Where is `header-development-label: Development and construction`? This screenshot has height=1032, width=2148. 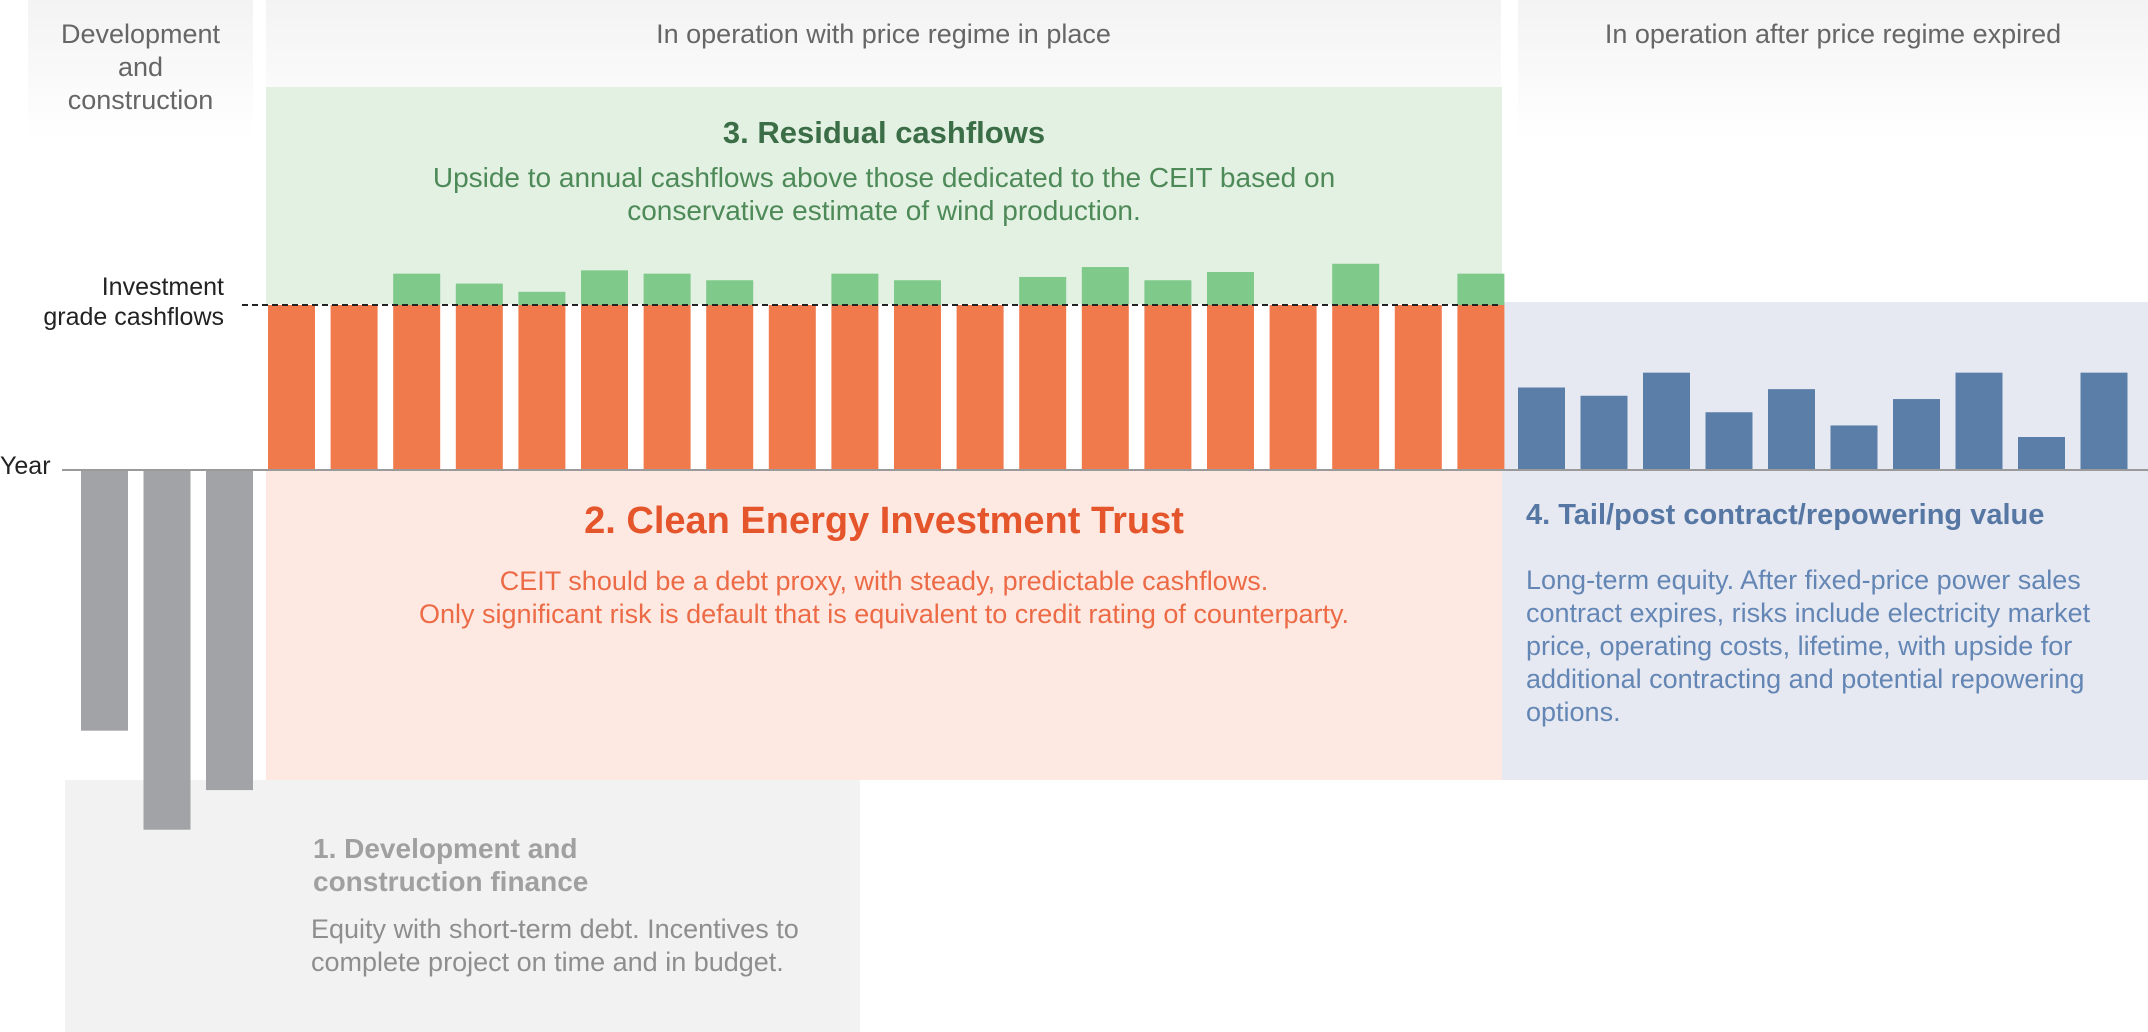 header-development-label: Development and construction is located at coordinates (140, 67).